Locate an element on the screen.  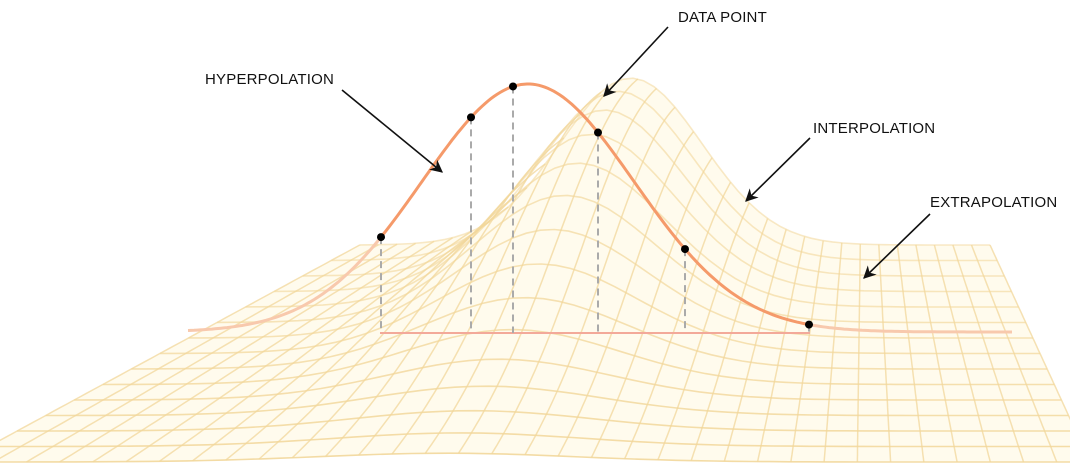
hyperpolation-arrow is located at coordinates (392, 131).